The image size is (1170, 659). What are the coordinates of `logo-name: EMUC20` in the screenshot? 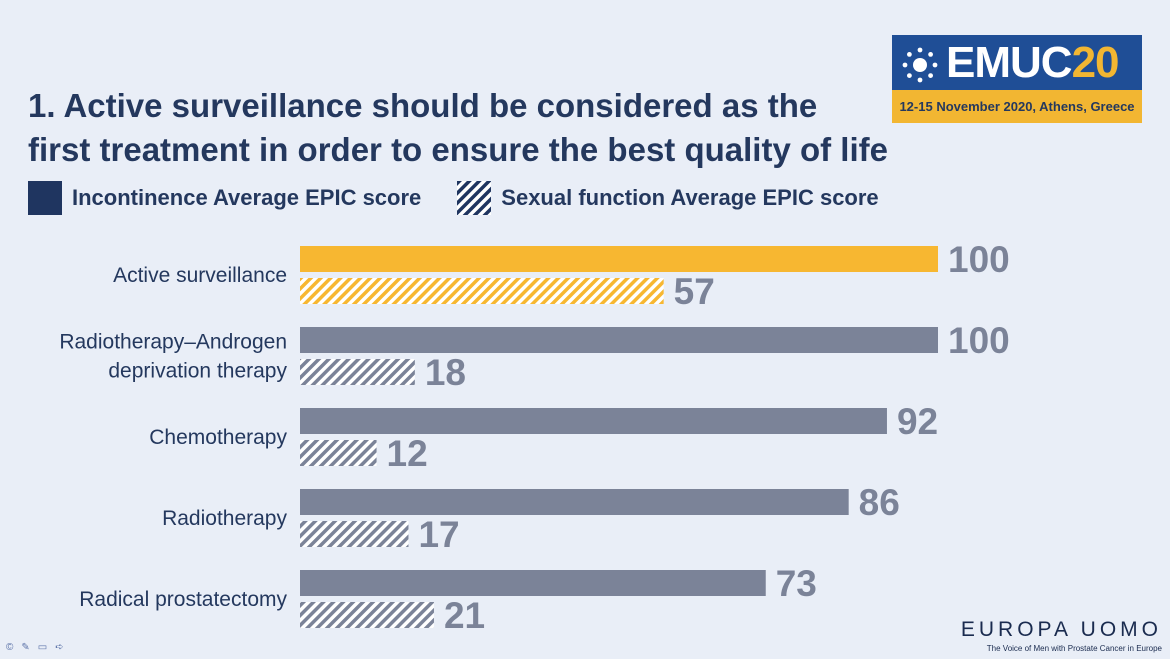 It's located at (1033, 62).